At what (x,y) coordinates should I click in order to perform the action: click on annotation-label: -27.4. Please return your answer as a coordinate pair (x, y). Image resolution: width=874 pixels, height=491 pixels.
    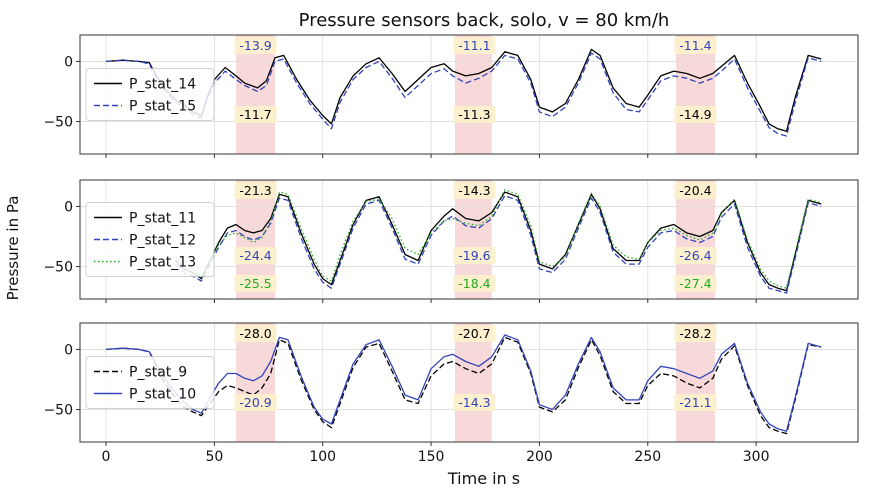
    Looking at the image, I should click on (695, 283).